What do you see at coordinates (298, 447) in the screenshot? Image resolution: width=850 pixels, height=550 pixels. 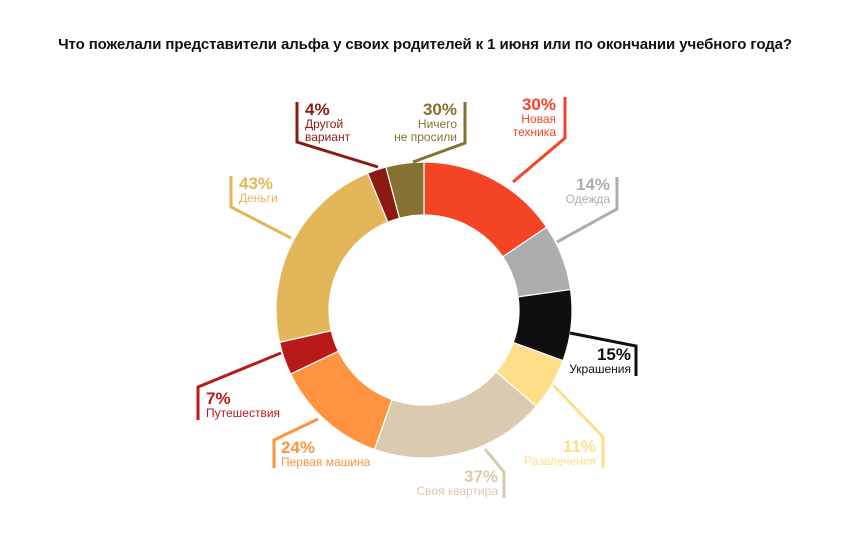 I see `slice-value: 24%` at bounding box center [298, 447].